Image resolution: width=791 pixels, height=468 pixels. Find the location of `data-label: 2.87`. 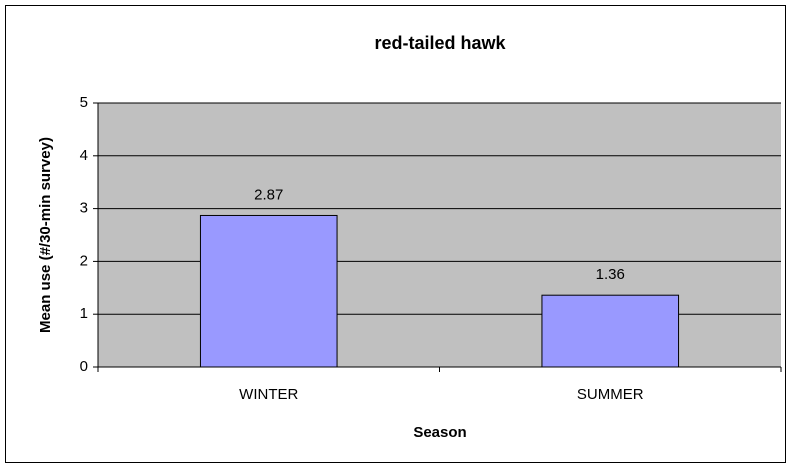

data-label: 2.87 is located at coordinates (268, 194).